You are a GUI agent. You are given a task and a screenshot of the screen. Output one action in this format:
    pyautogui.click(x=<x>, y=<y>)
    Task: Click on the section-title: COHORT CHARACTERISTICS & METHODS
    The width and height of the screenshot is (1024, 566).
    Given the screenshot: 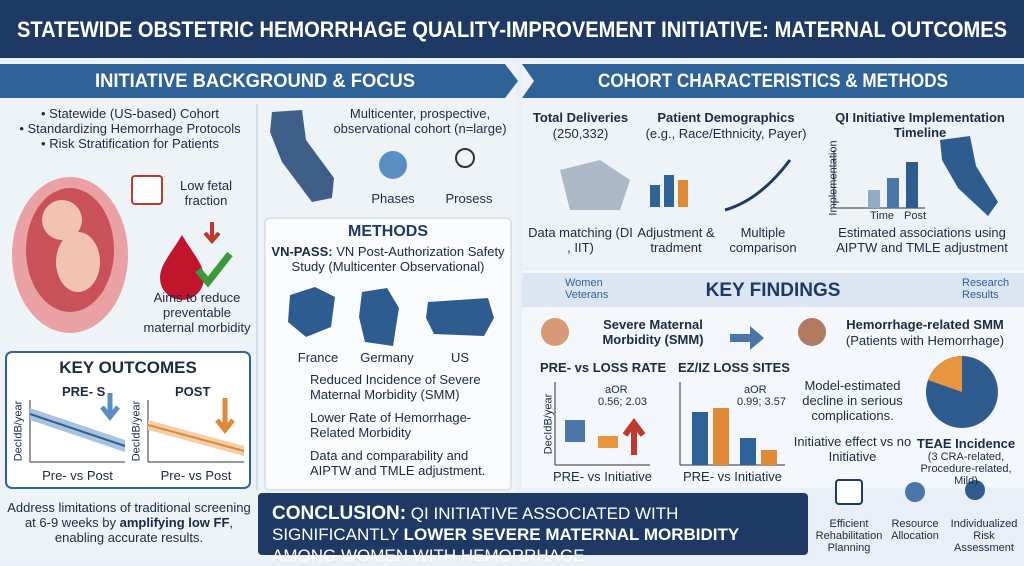 What is the action you would take?
    pyautogui.click(x=773, y=81)
    